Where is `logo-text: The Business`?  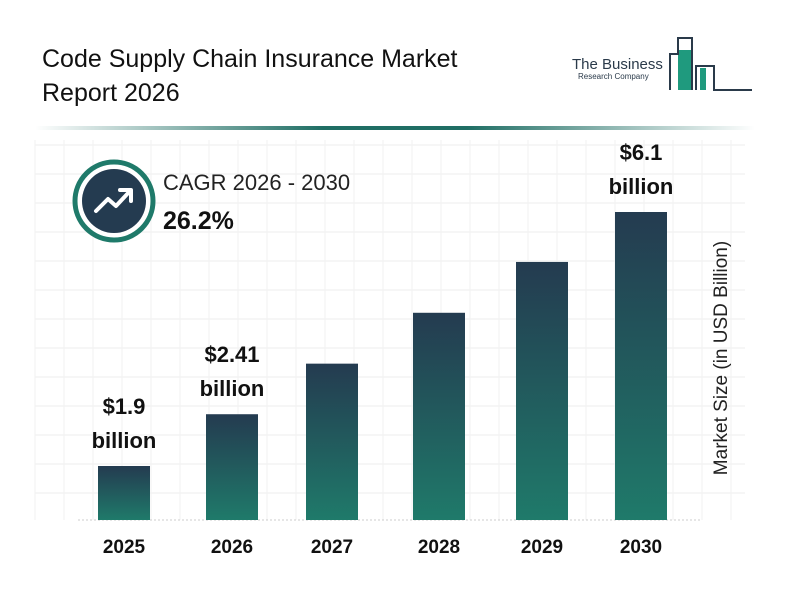 logo-text: The Business is located at coordinates (617, 64).